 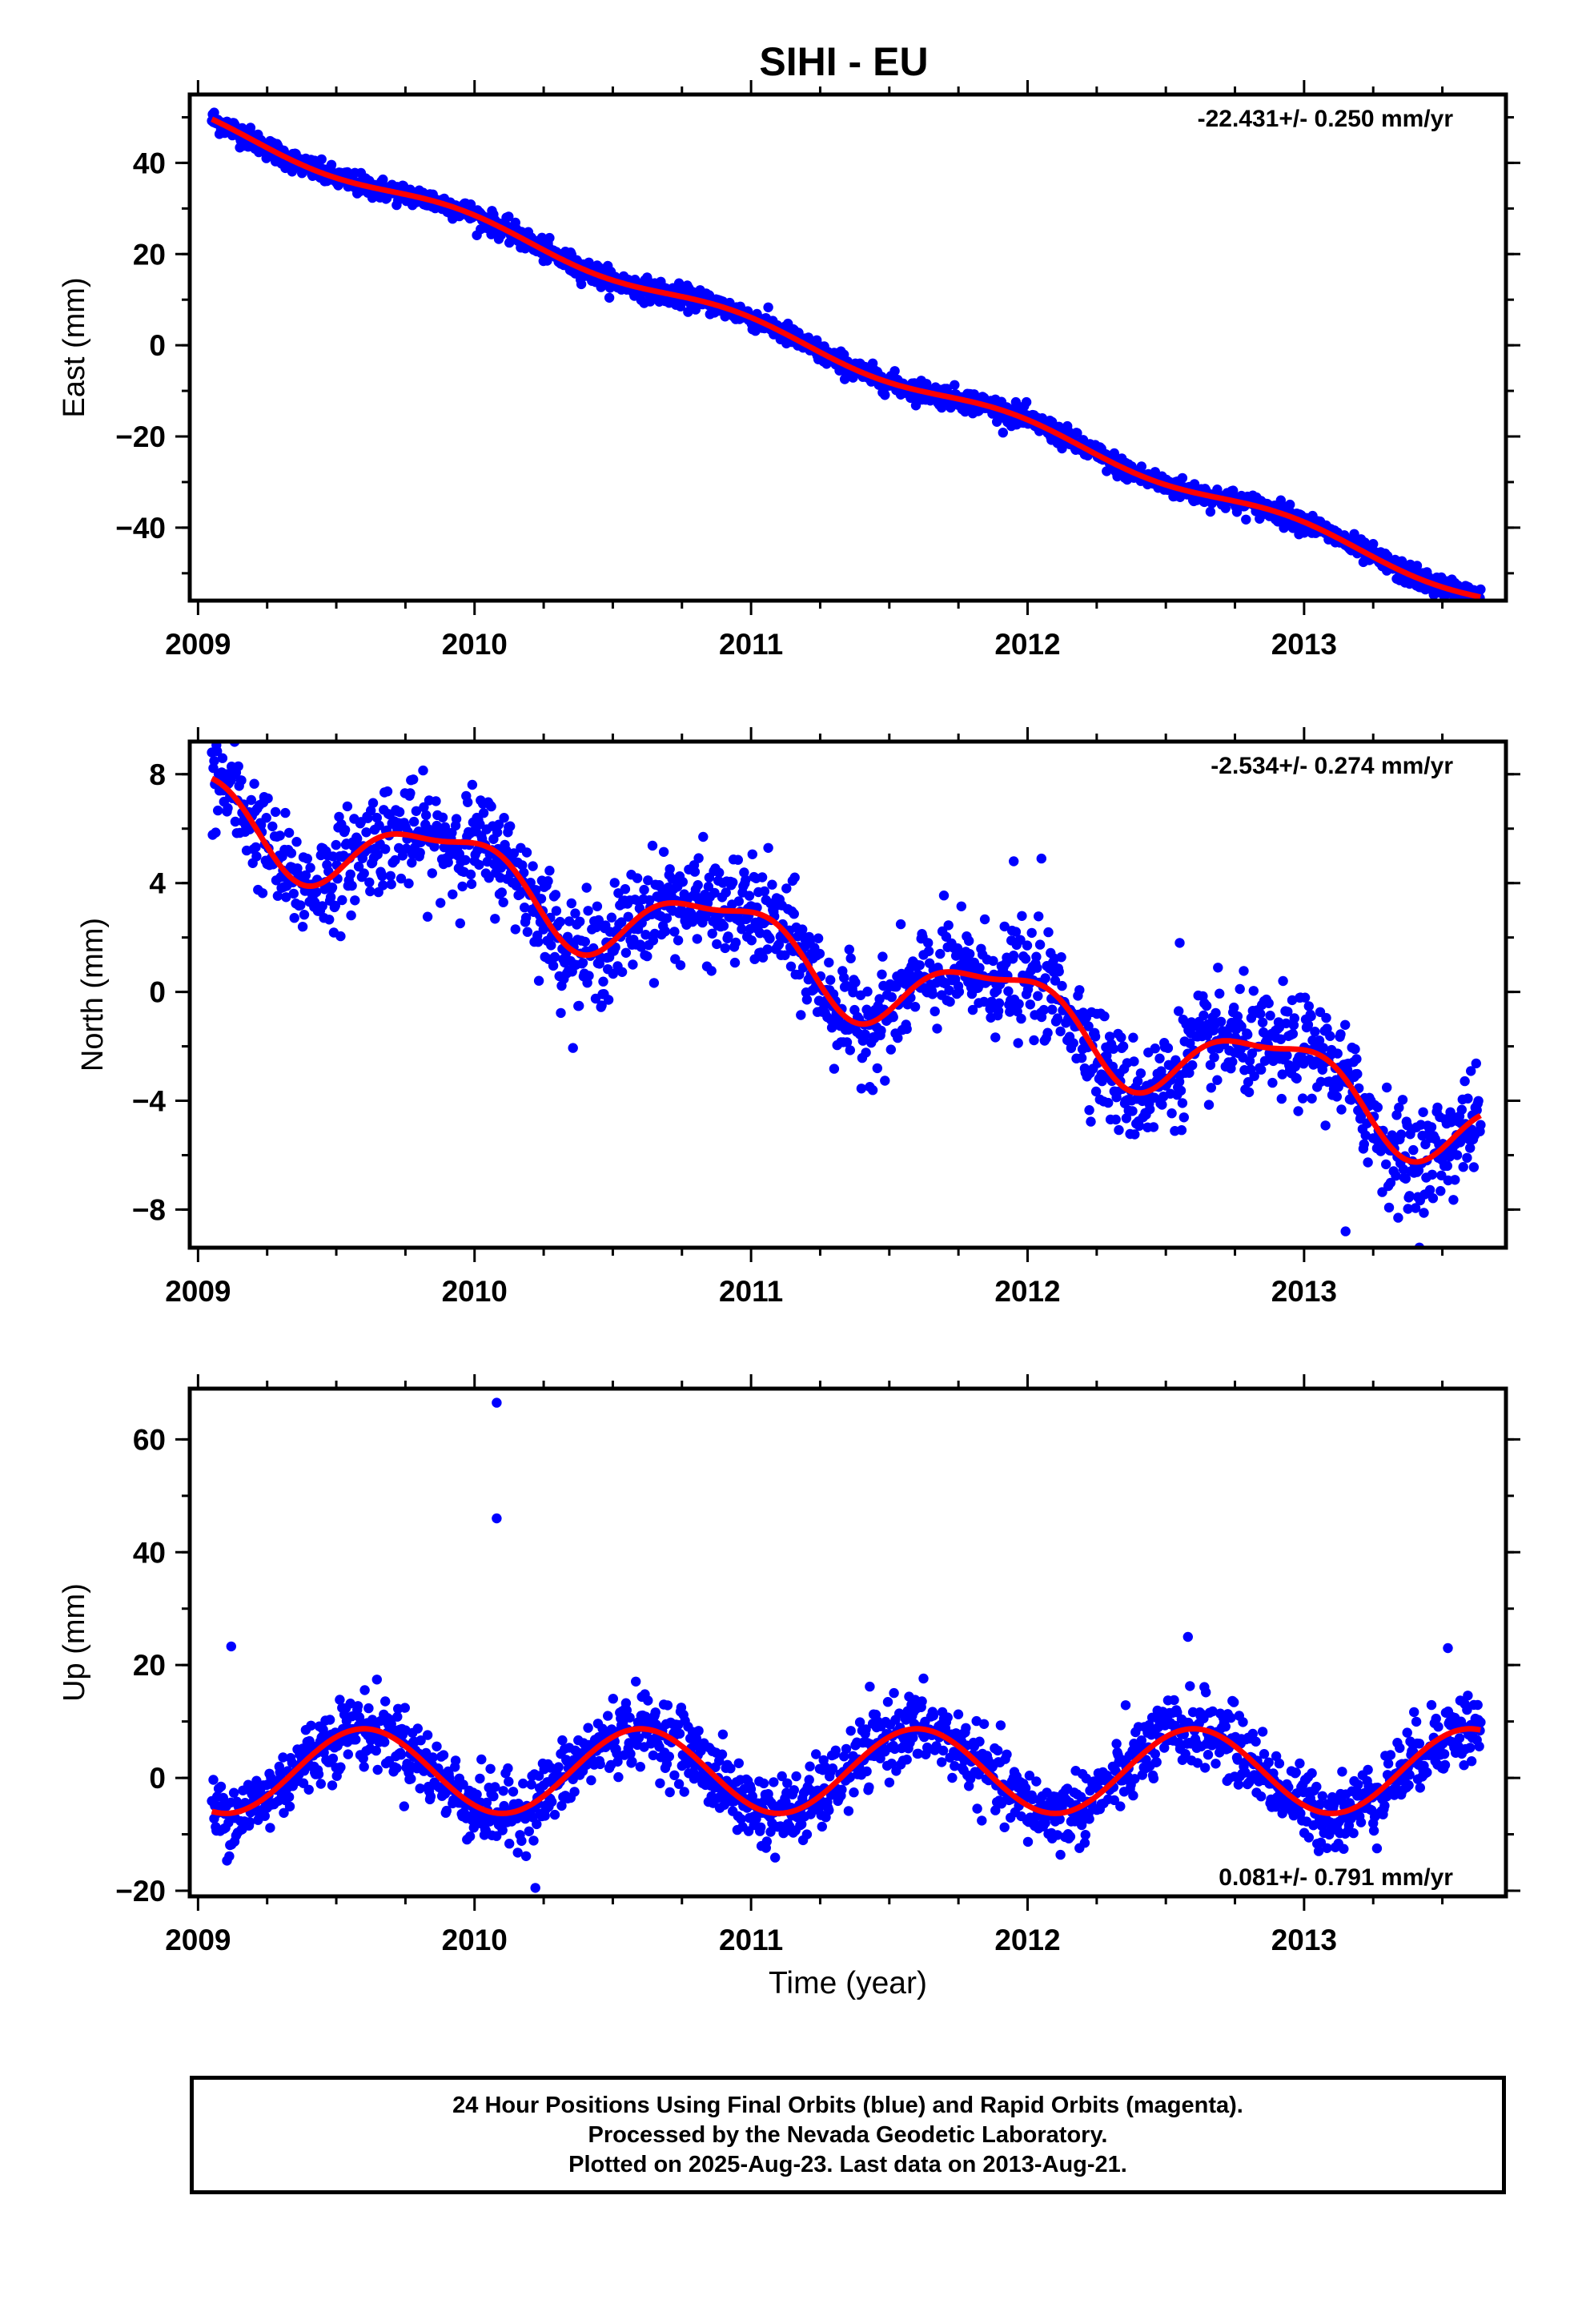 I want to click on y-tick-label: −4, so click(x=149, y=1101).